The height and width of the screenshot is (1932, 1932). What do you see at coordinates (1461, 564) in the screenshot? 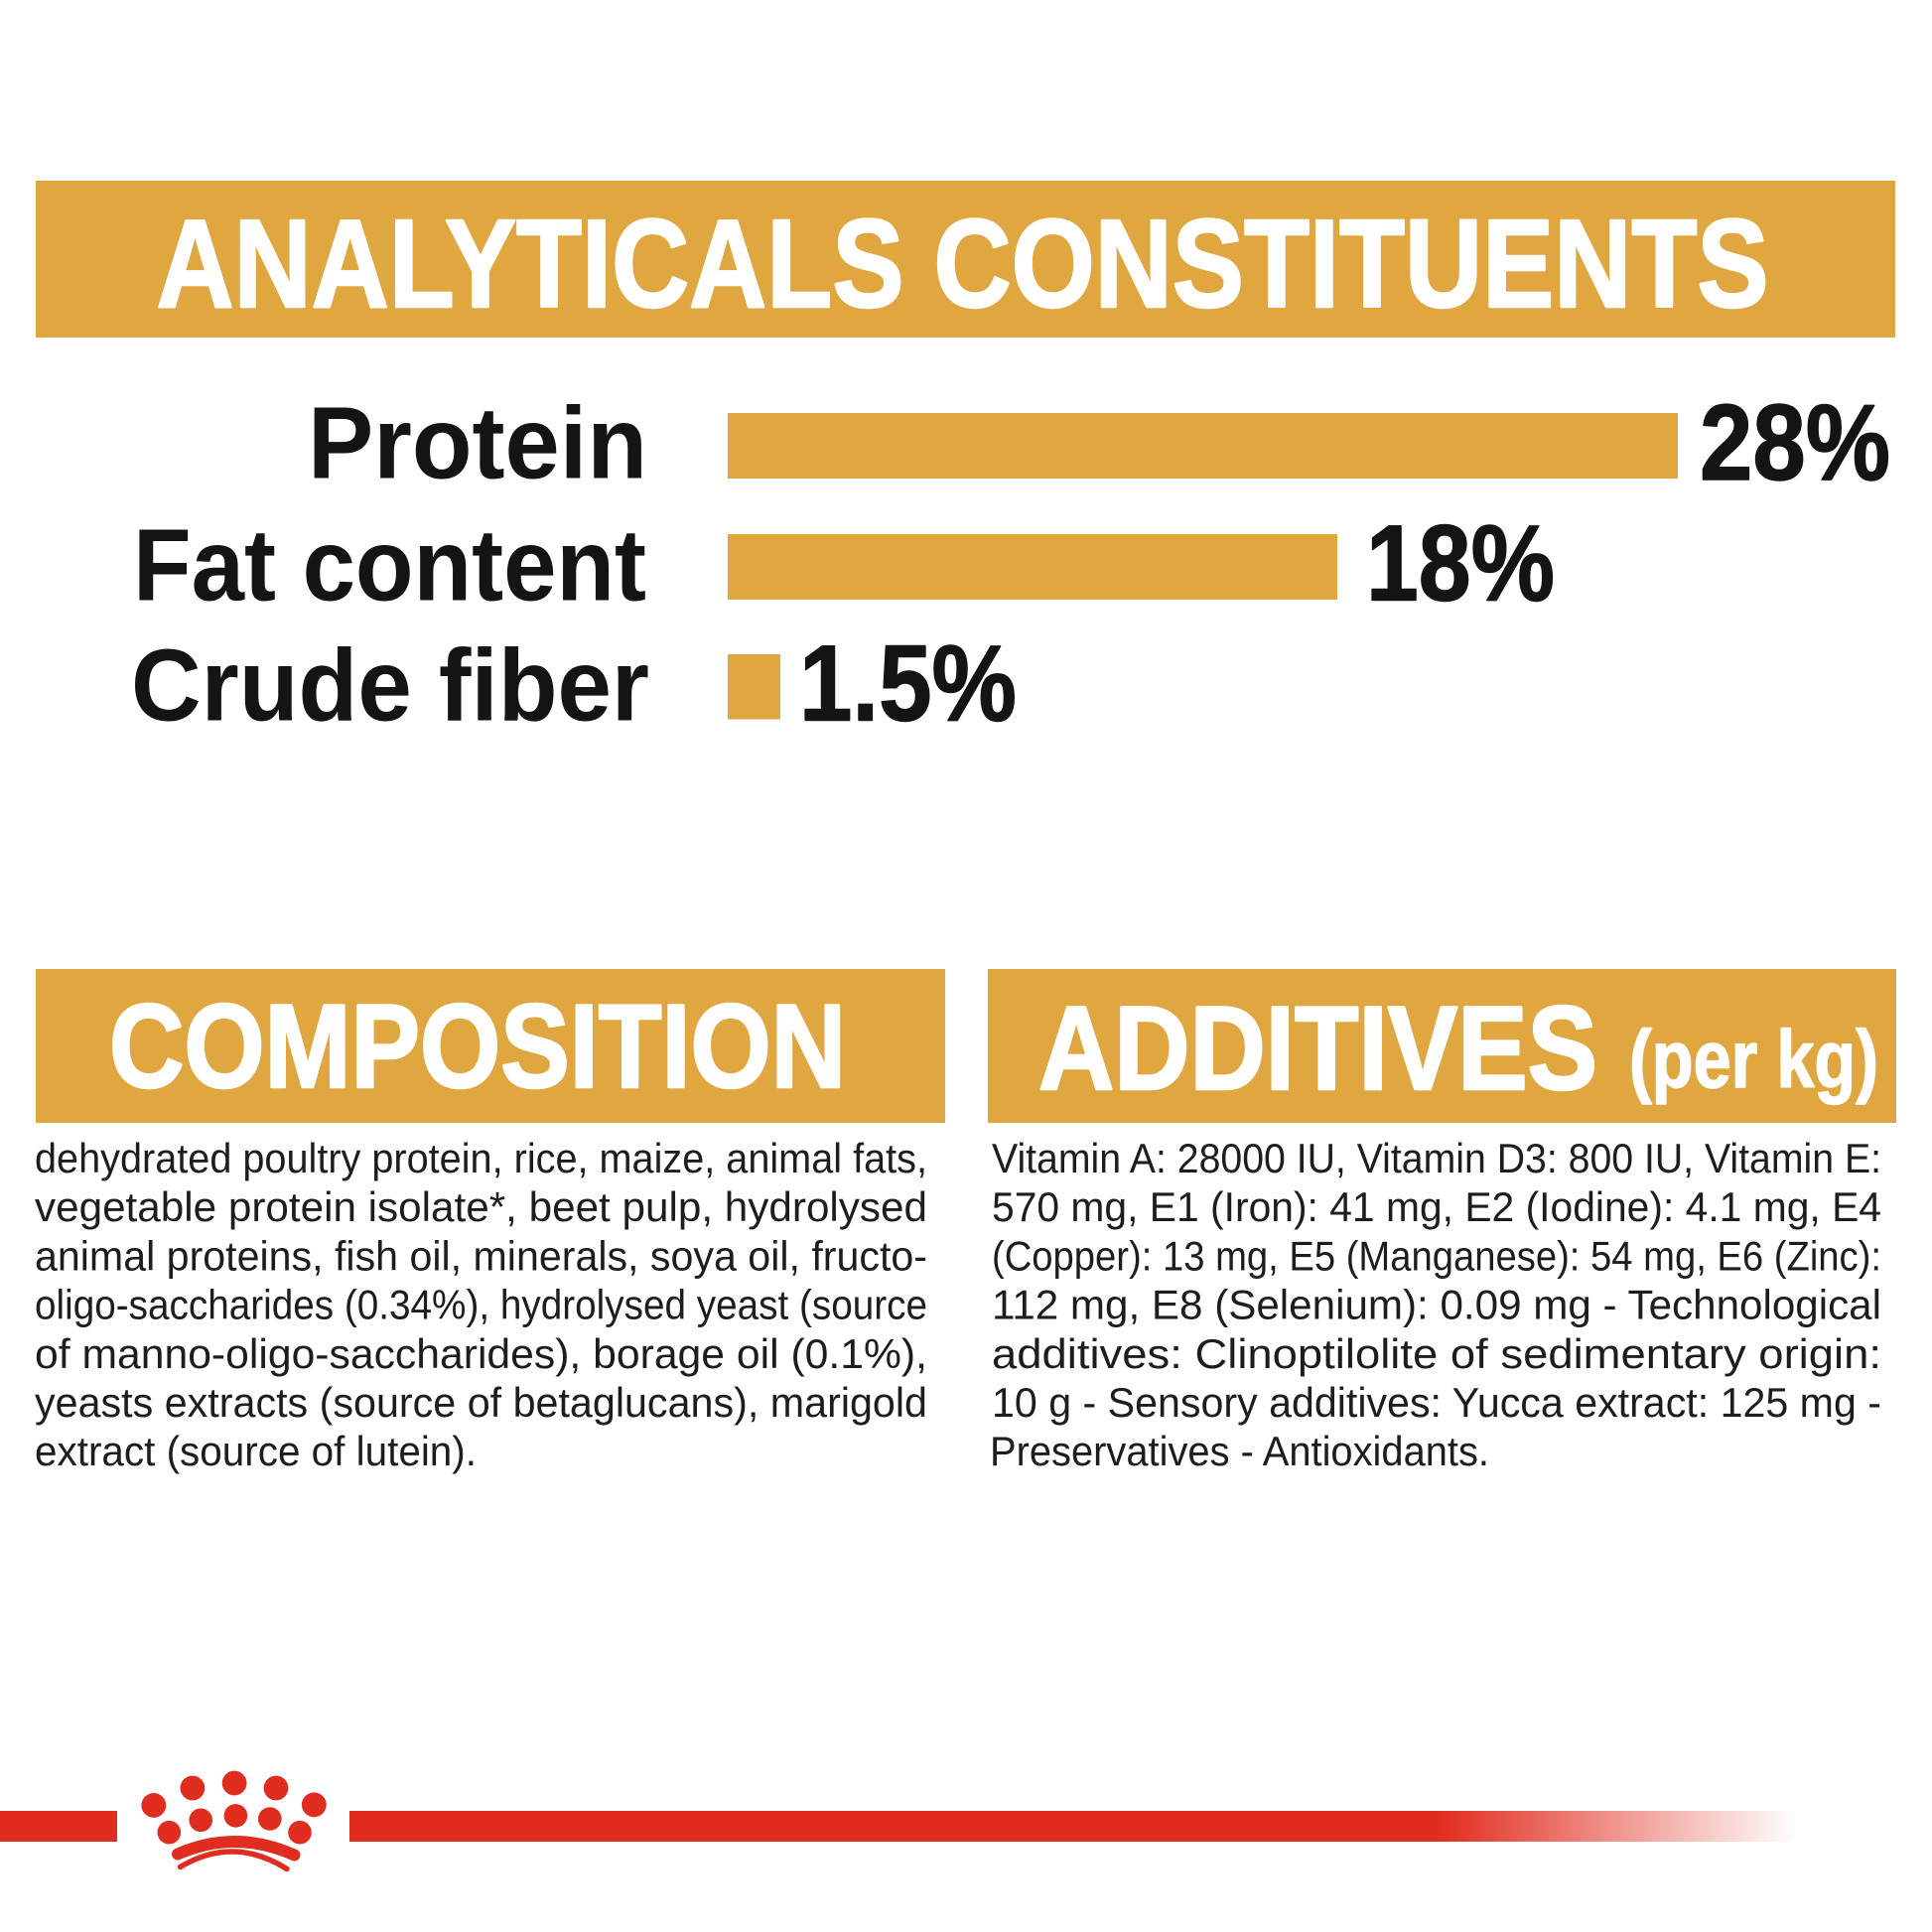
I see `svg-text: 18%` at bounding box center [1461, 564].